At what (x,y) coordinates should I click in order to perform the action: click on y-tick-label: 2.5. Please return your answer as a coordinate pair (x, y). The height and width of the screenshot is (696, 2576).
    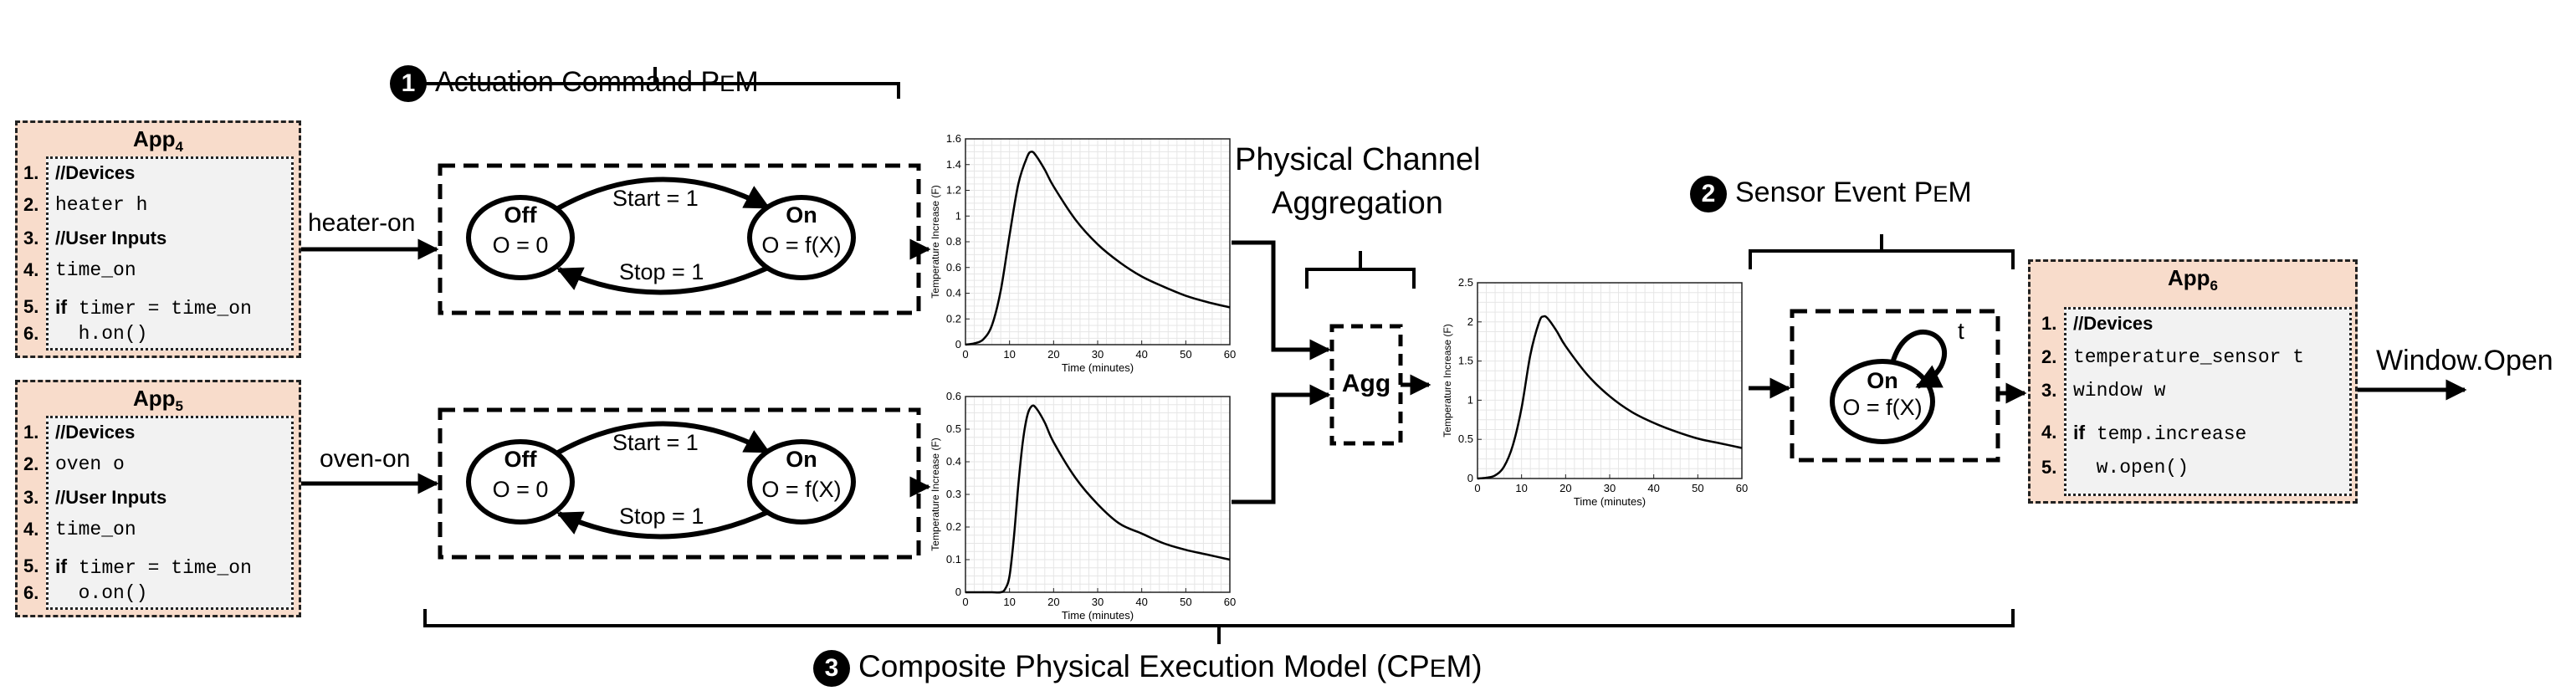
    Looking at the image, I should click on (1466, 283).